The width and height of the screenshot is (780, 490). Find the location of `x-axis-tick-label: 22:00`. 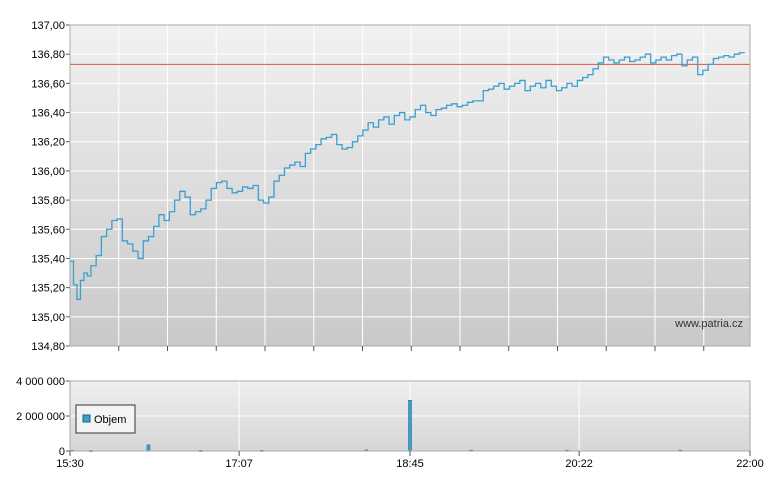

x-axis-tick-label: 22:00 is located at coordinates (750, 464).